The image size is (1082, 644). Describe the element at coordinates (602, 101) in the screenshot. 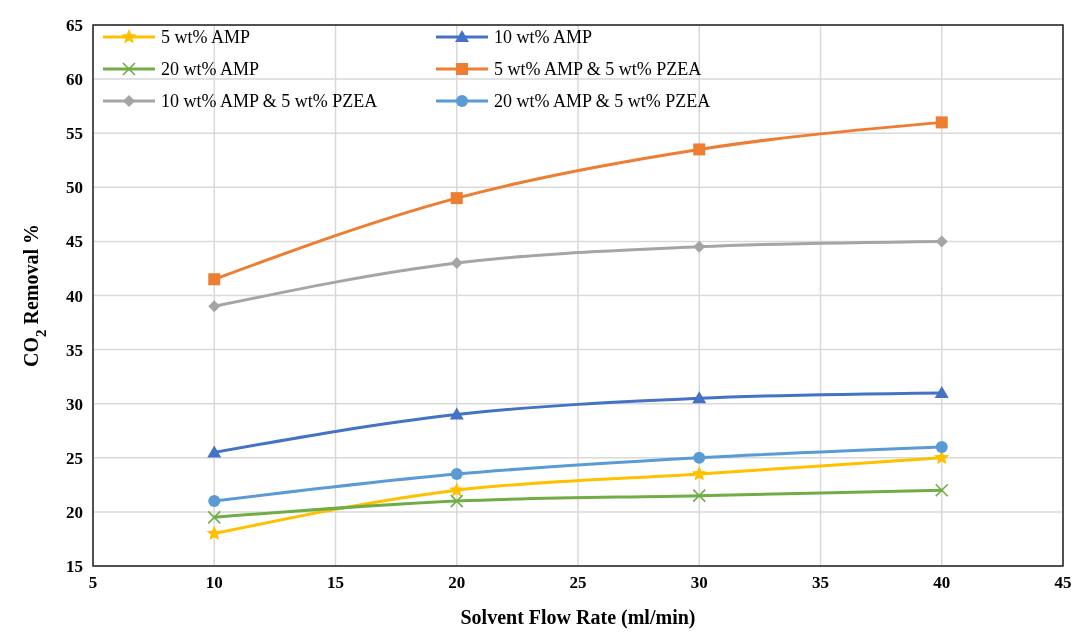

I see `legend-label: 20 wt% AMP & 5 wt% PZEA` at that location.